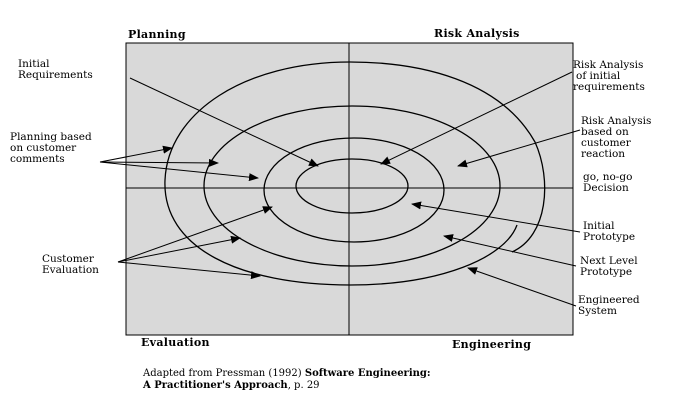 Image resolution: width=686 pixels, height=403 pixels. What do you see at coordinates (609, 182) in the screenshot?
I see `label-go-no-go: go, no-go Decision` at bounding box center [609, 182].